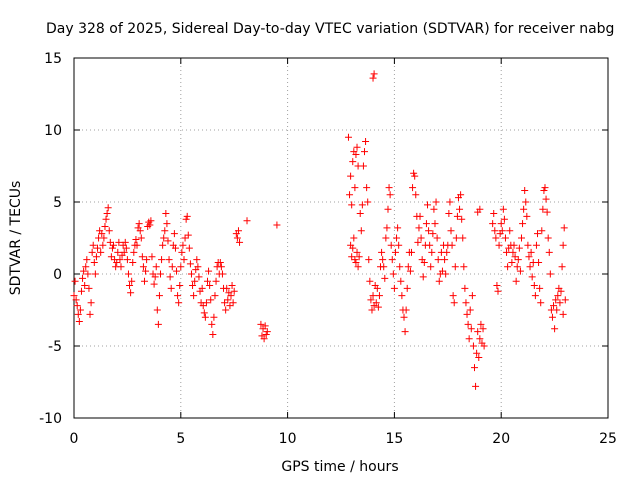 The width and height of the screenshot is (640, 480). Describe the element at coordinates (339, 467) in the screenshot. I see `x-axis-label: GPS time / hours` at that location.